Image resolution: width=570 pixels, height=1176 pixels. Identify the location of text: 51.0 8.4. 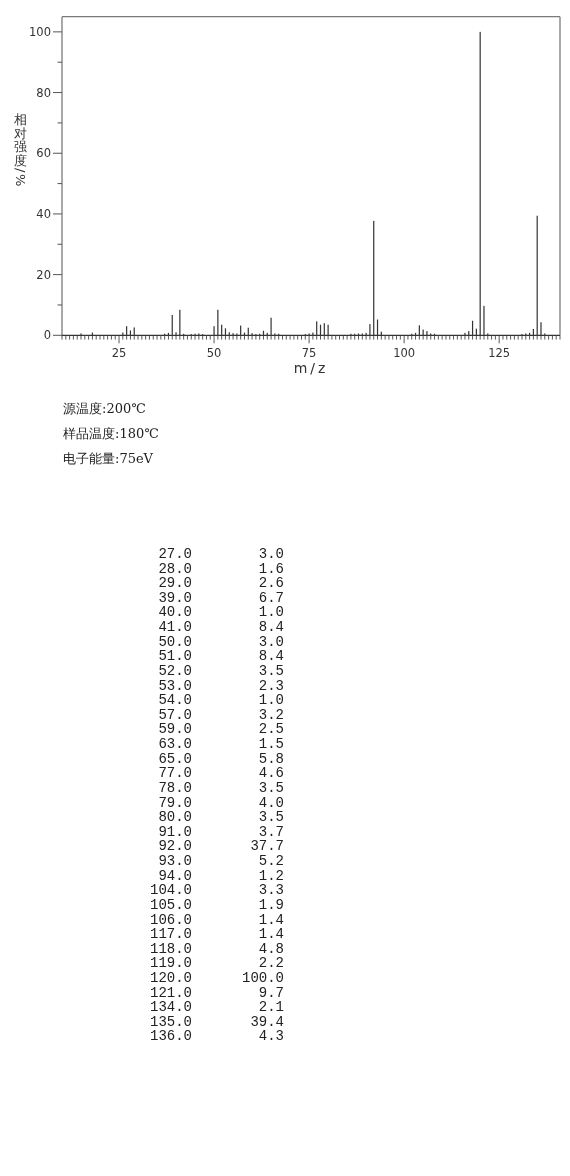
(221, 656).